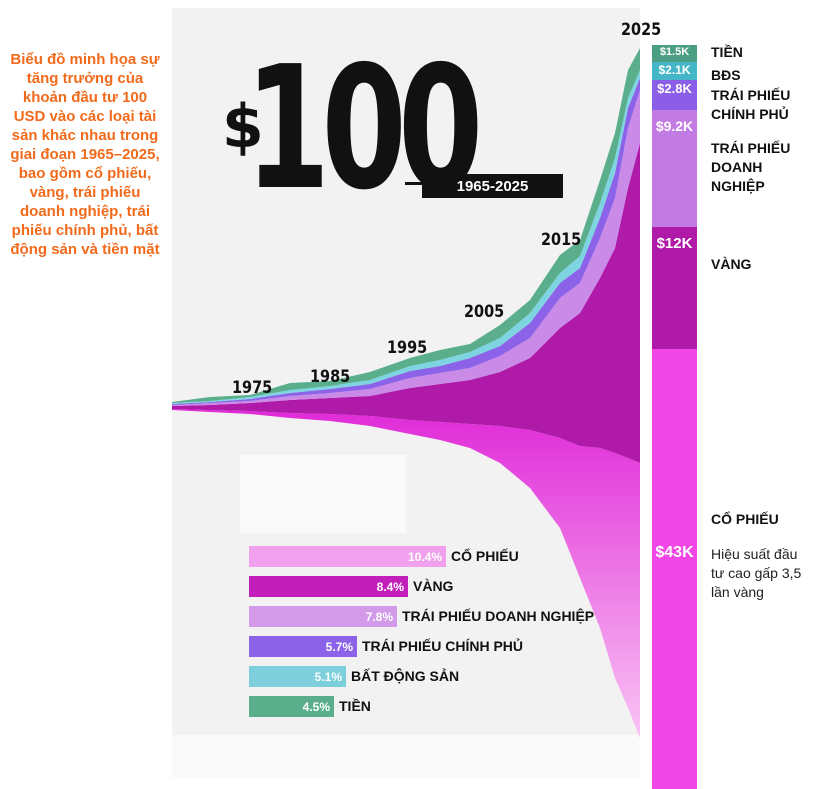 The height and width of the screenshot is (789, 819). Describe the element at coordinates (297, 676) in the screenshot. I see `return-bar: 5.1%` at that location.